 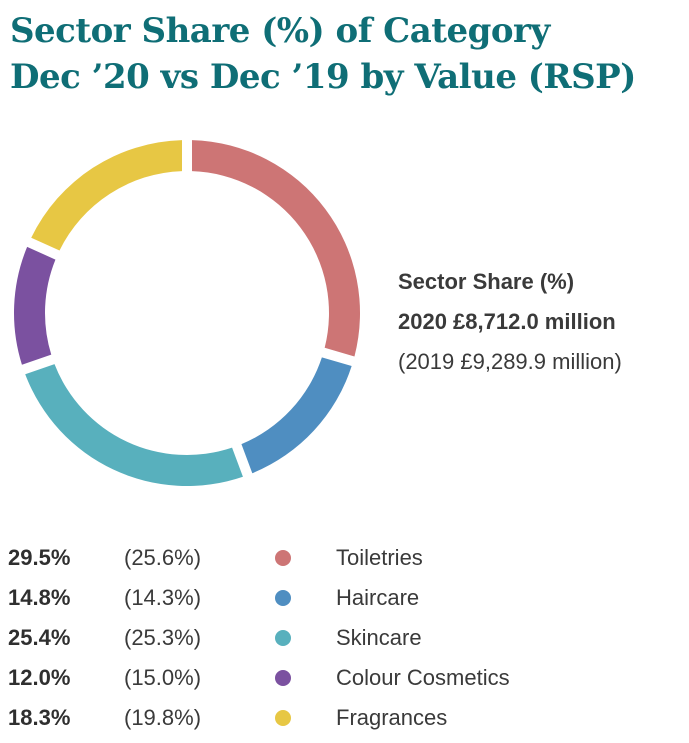 I want to click on legend-row-colour-cosmetics: 12.0% (15.0%) Colour Cosmetics, so click(x=343, y=678).